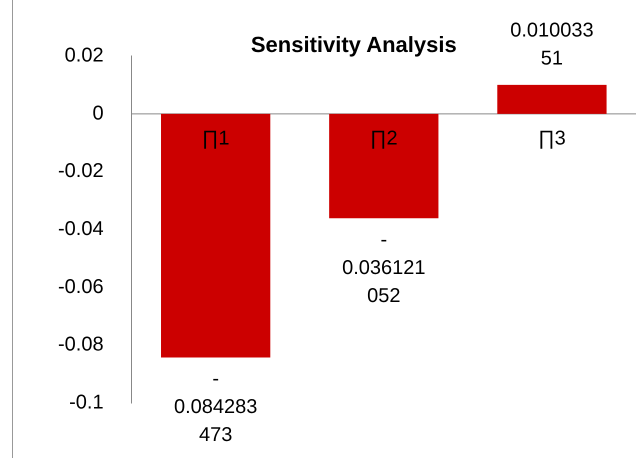  Describe the element at coordinates (384, 138) in the screenshot. I see `x-tick-label: ∏2` at that location.